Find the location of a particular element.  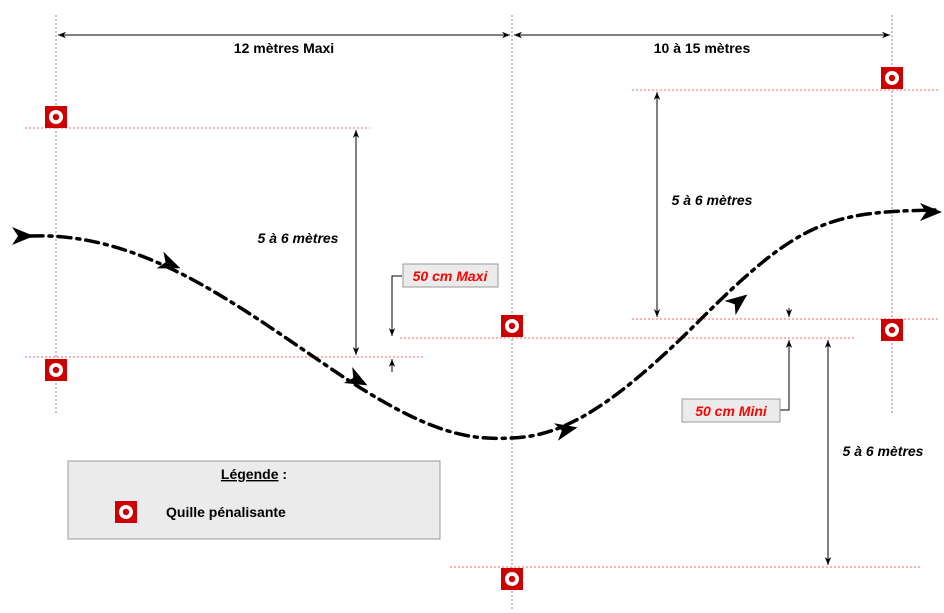

first-span-label: 12 mètres Maxi is located at coordinates (284, 48).